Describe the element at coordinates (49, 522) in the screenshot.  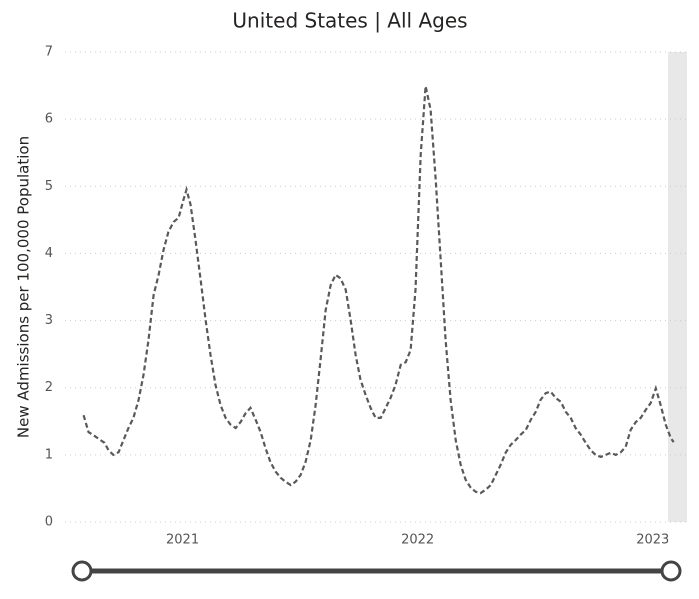
I see `y-tick-label: 0` at that location.